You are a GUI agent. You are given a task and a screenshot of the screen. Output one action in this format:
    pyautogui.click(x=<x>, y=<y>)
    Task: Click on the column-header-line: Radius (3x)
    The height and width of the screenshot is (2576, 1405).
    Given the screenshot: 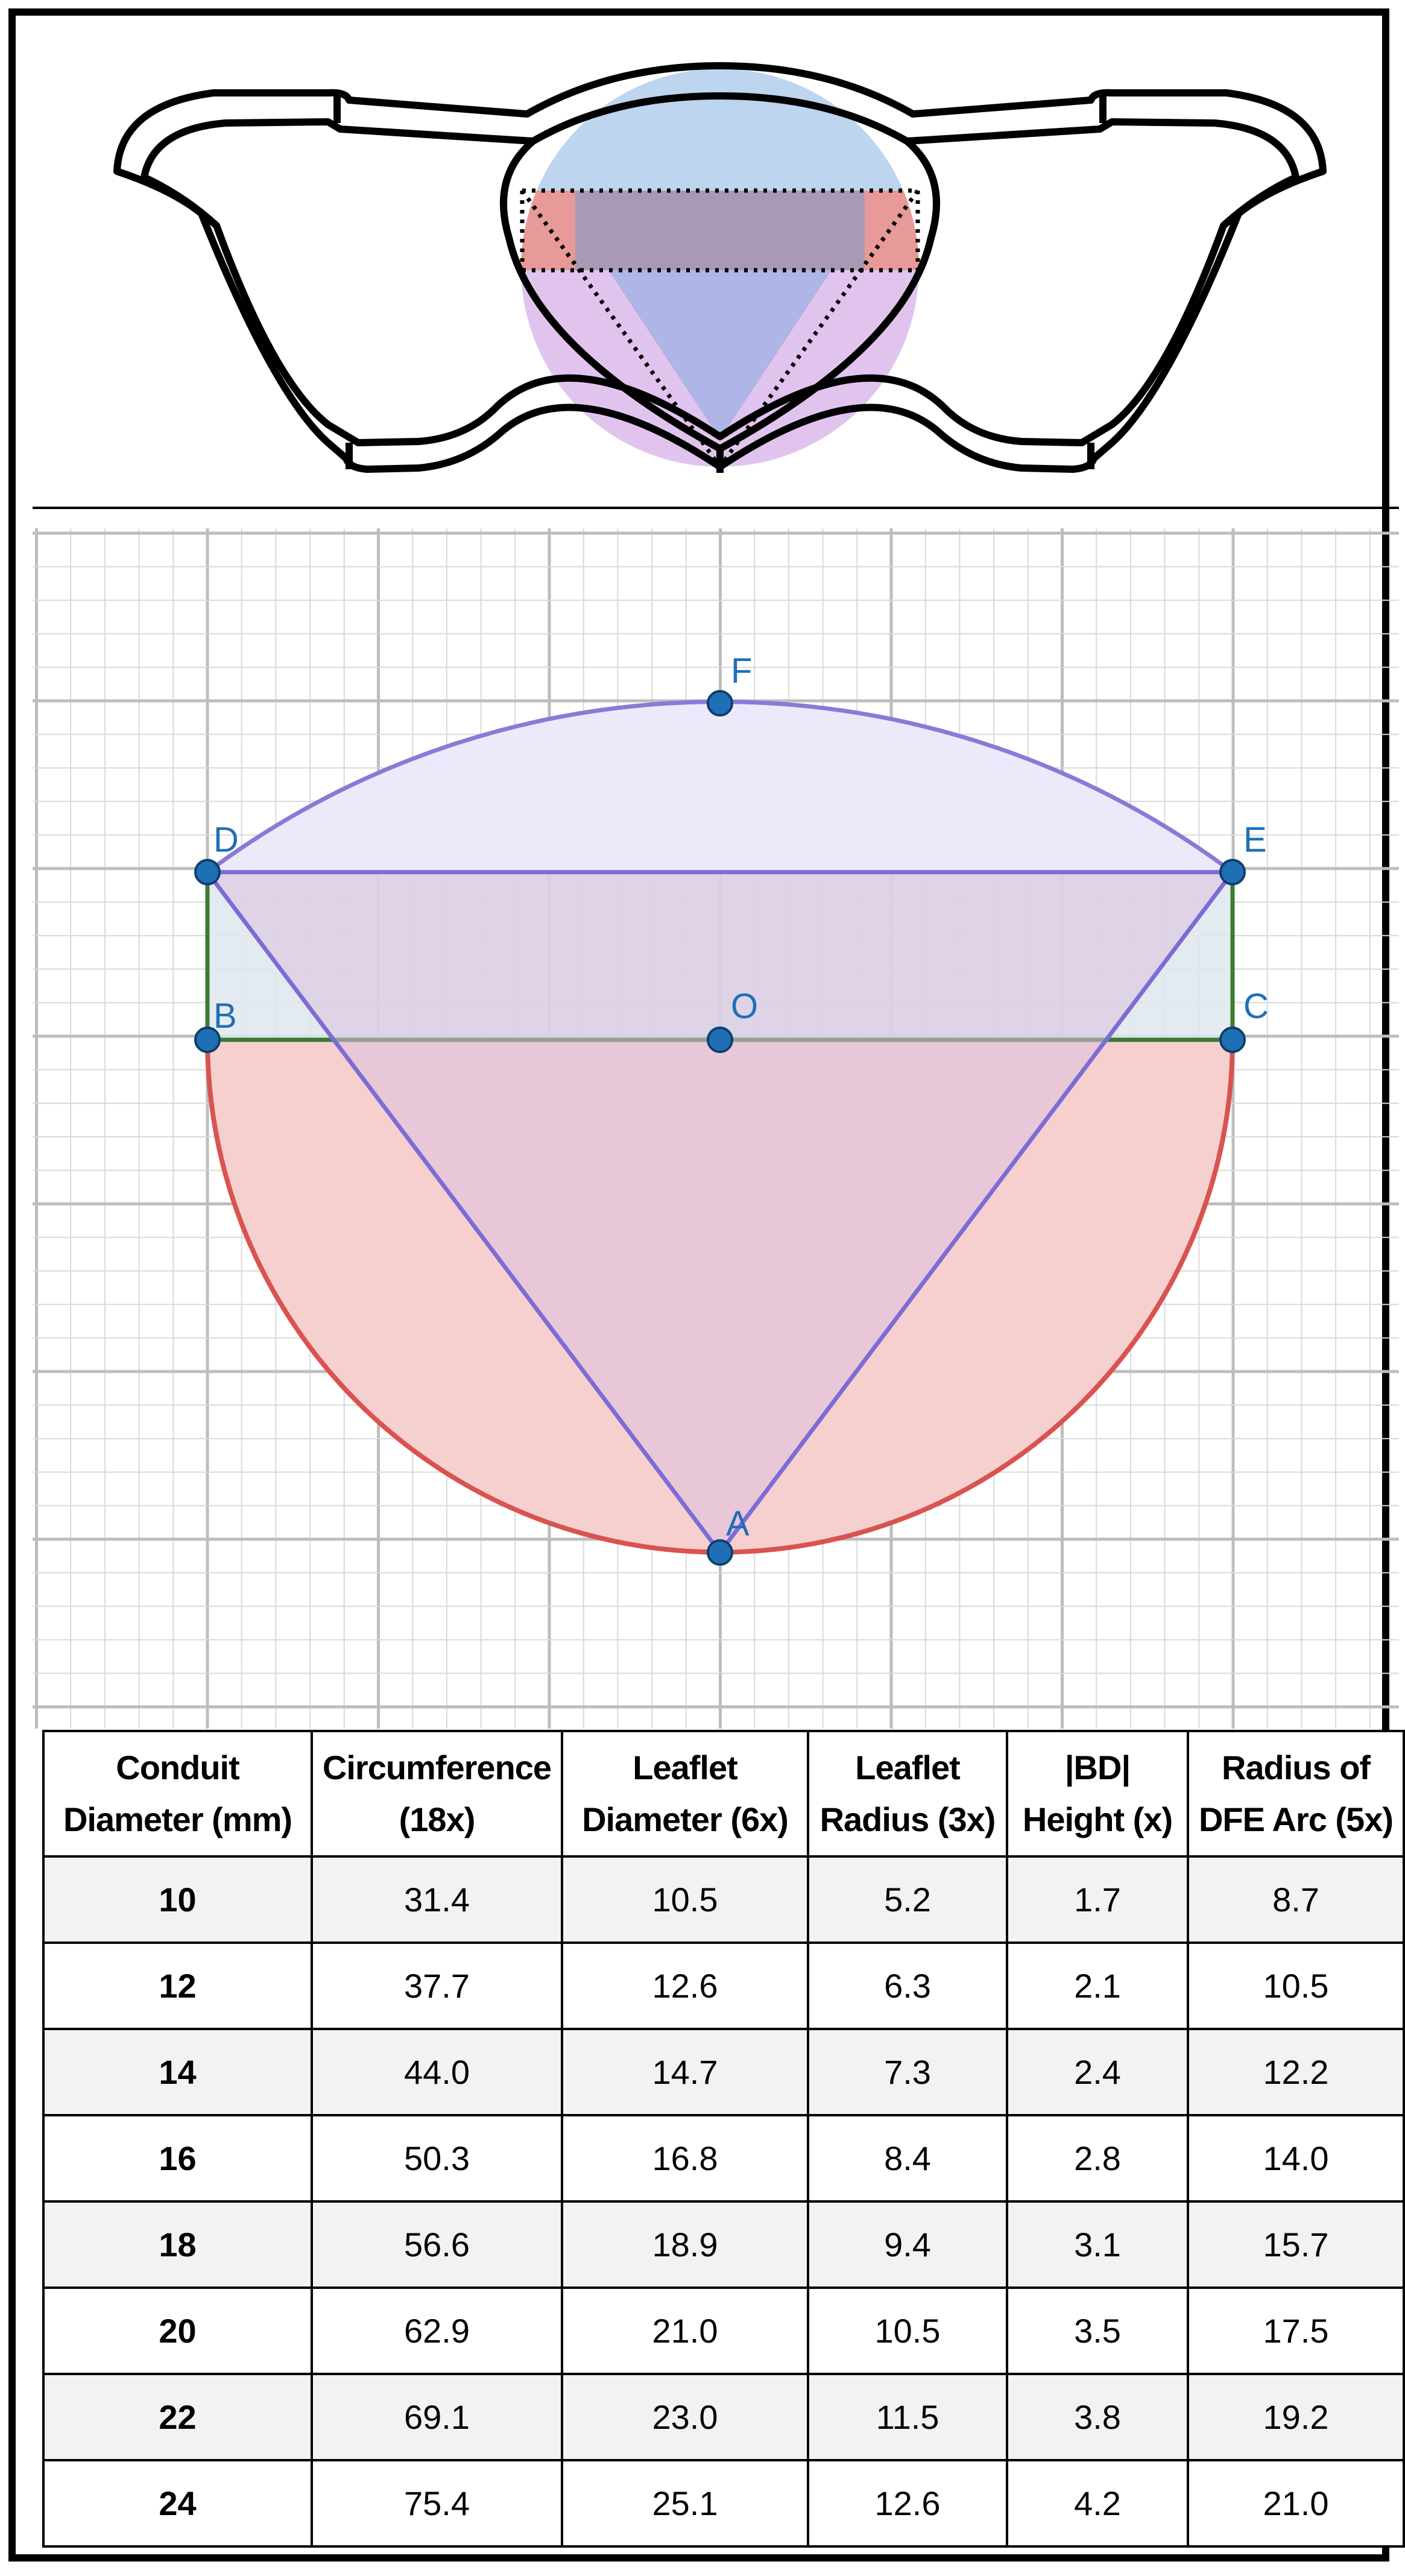 What is the action you would take?
    pyautogui.click(x=907, y=1819)
    